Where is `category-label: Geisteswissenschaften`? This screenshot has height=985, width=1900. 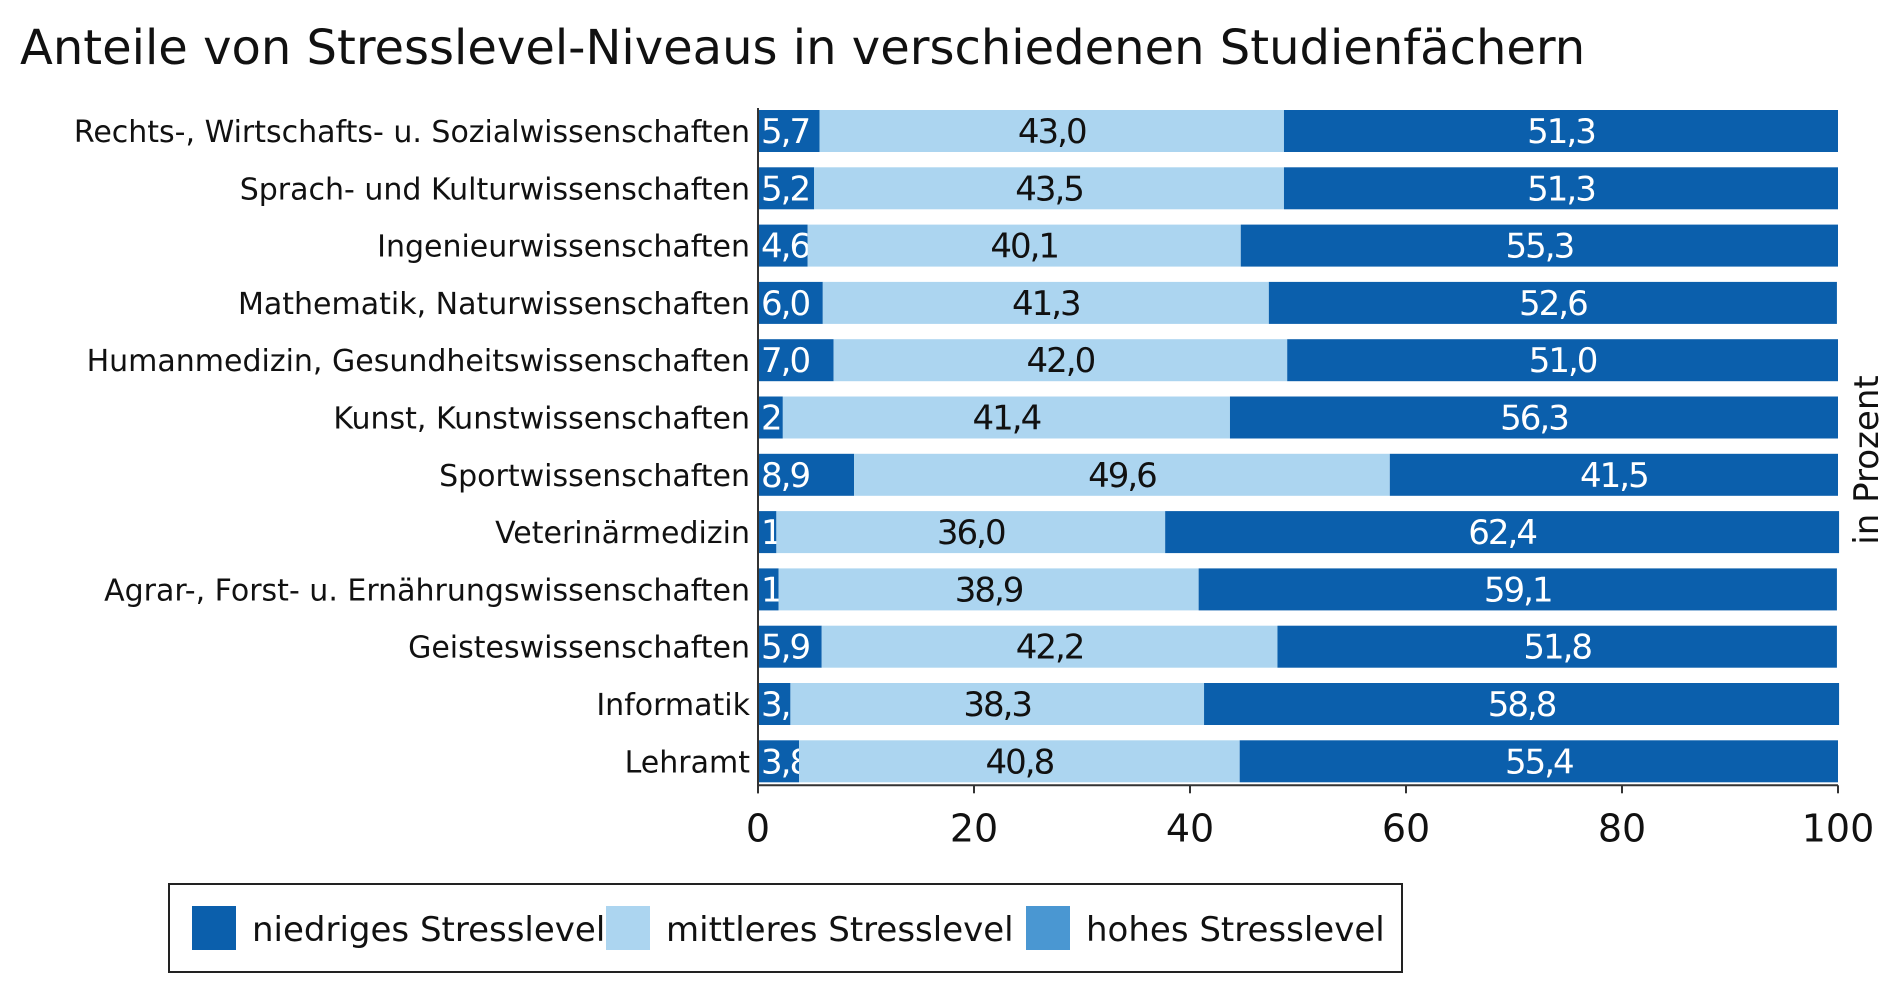 category-label: Geisteswissenschaften is located at coordinates (579, 648).